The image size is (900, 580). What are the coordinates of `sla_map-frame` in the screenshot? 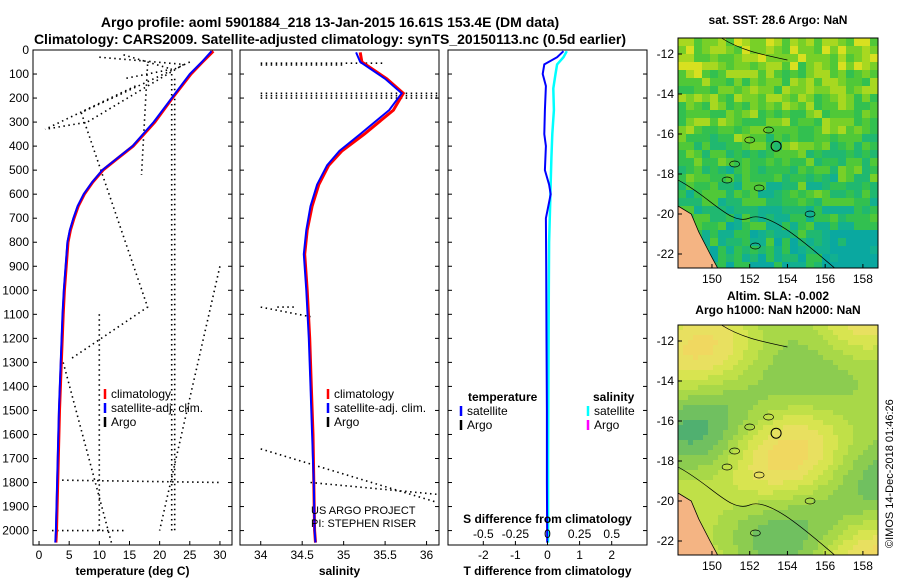 It's located at (778, 440).